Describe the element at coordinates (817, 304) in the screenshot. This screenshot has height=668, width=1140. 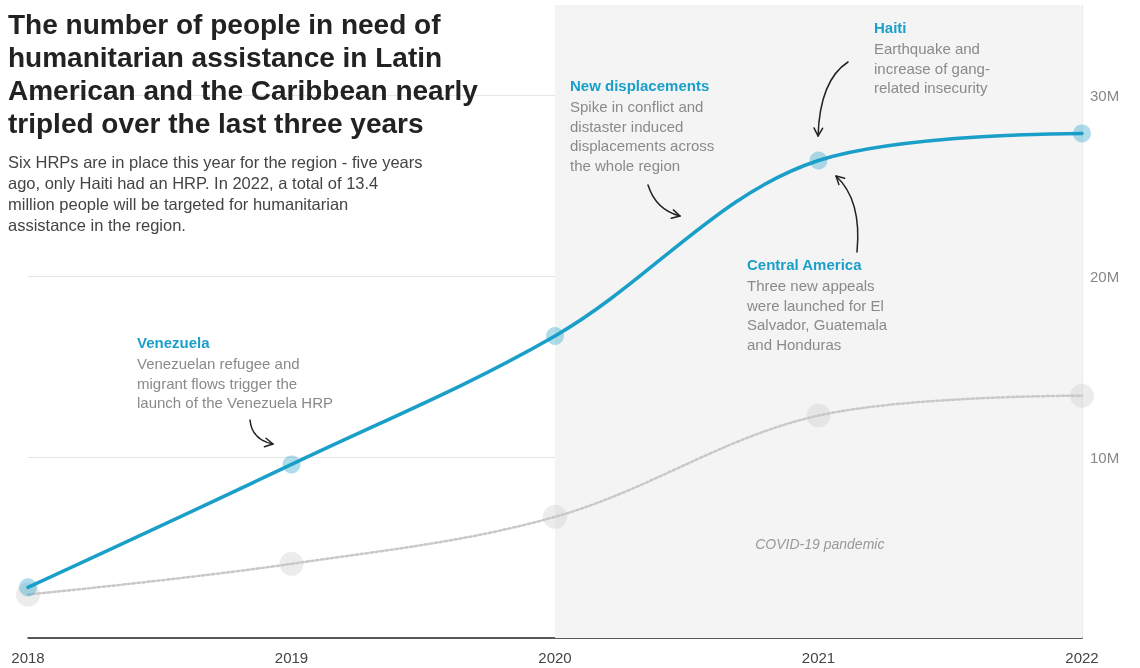
I see `annotation: Central America Three new appeals were launched for El Salvador, Guatemala and Honduras` at that location.